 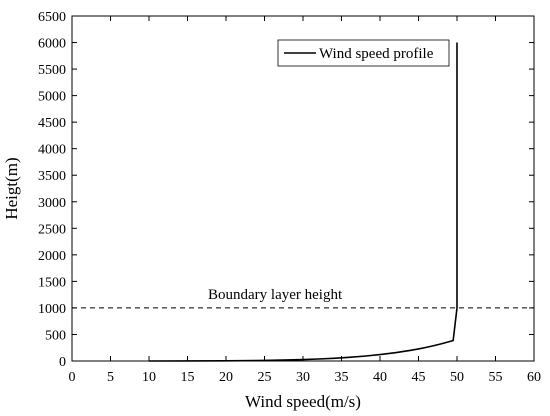 I want to click on y-tick-label: 0, so click(x=62, y=362).